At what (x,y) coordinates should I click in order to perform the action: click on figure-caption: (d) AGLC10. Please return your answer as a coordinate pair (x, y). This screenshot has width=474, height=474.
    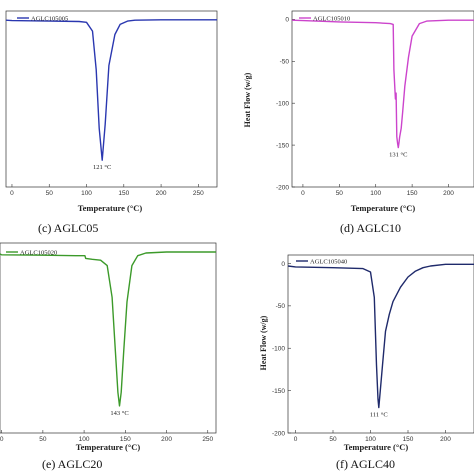
    Looking at the image, I should click on (370, 228).